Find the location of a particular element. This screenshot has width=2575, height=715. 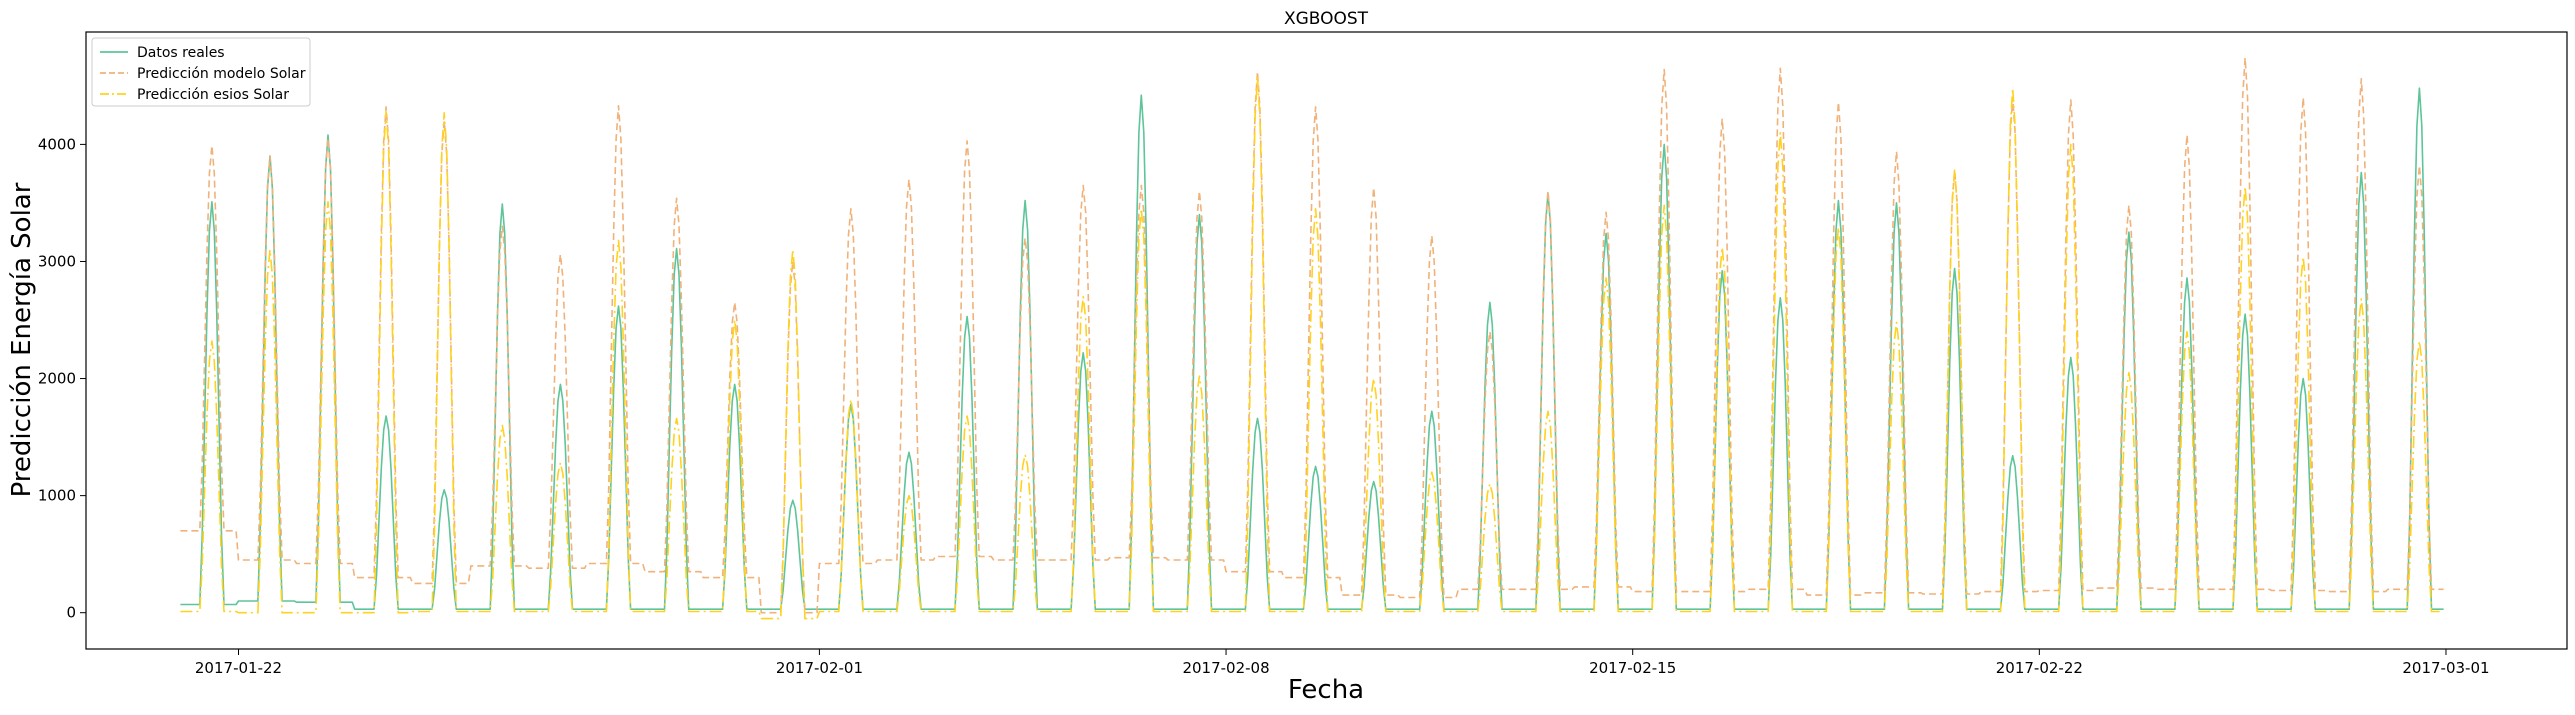

chart-title: XGBOOST is located at coordinates (1326, 19).